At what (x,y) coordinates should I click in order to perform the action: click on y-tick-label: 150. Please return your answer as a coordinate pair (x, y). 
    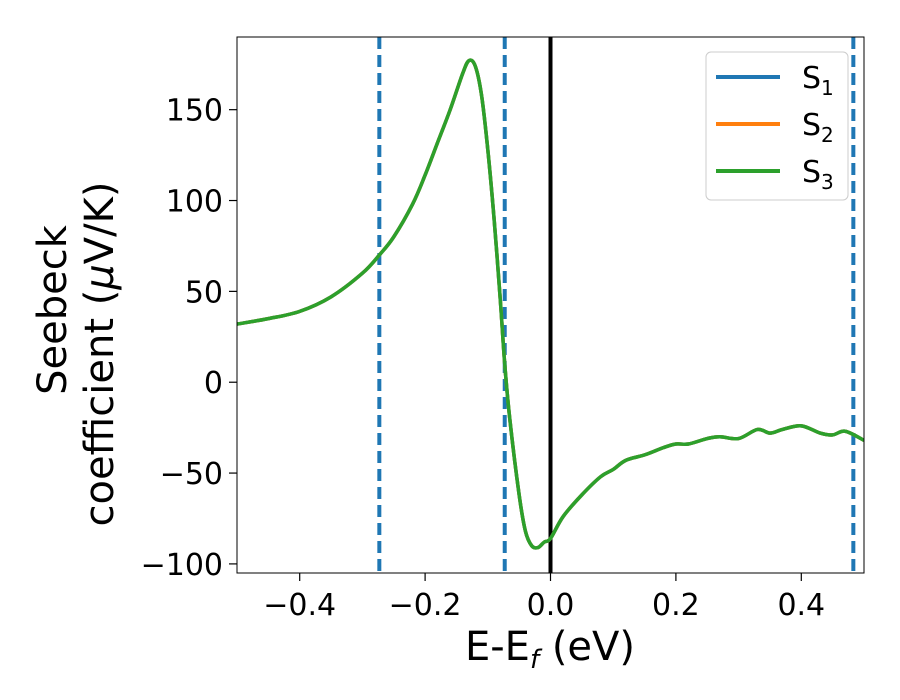
    Looking at the image, I should click on (194, 111).